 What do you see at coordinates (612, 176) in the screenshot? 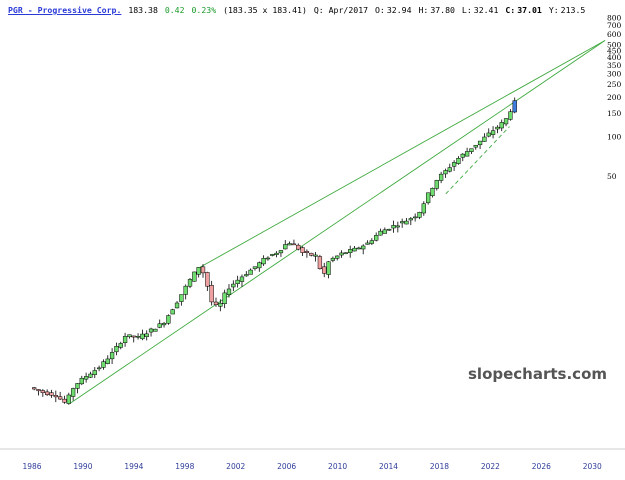
I see `y-tick-label: 50` at bounding box center [612, 176].